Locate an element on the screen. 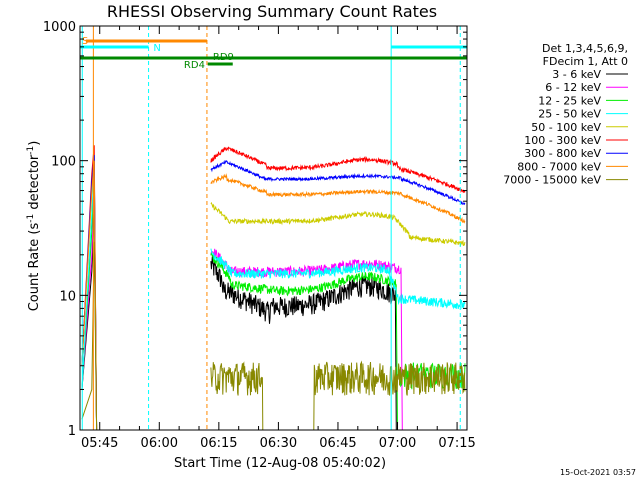  x-tick-label: 07:15 is located at coordinates (456, 443).